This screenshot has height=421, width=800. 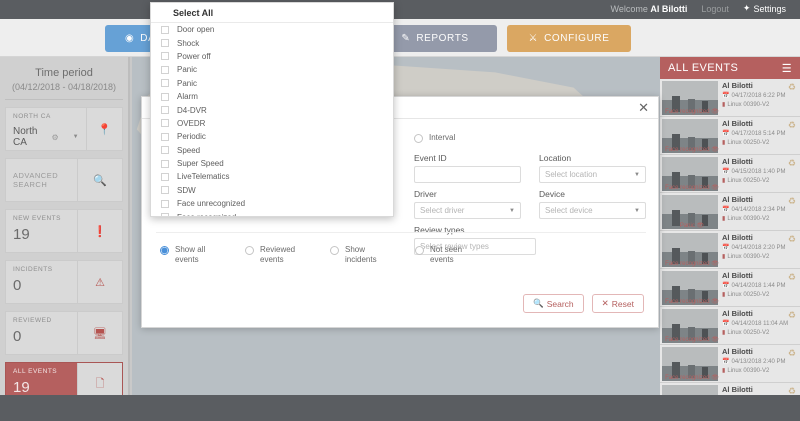 I want to click on event-id-field: Event ID, so click(x=467, y=168).